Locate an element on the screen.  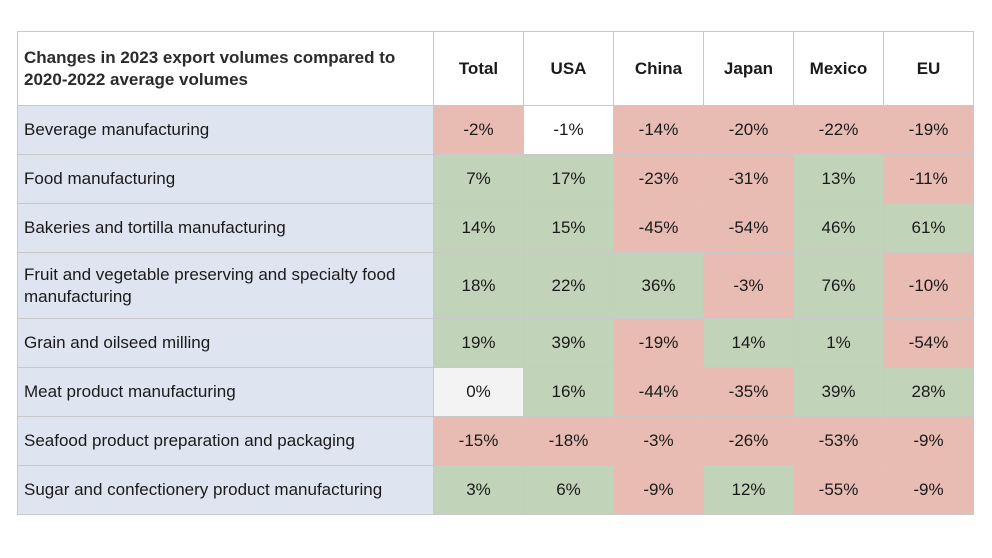
value-cell: 15% is located at coordinates (568, 228).